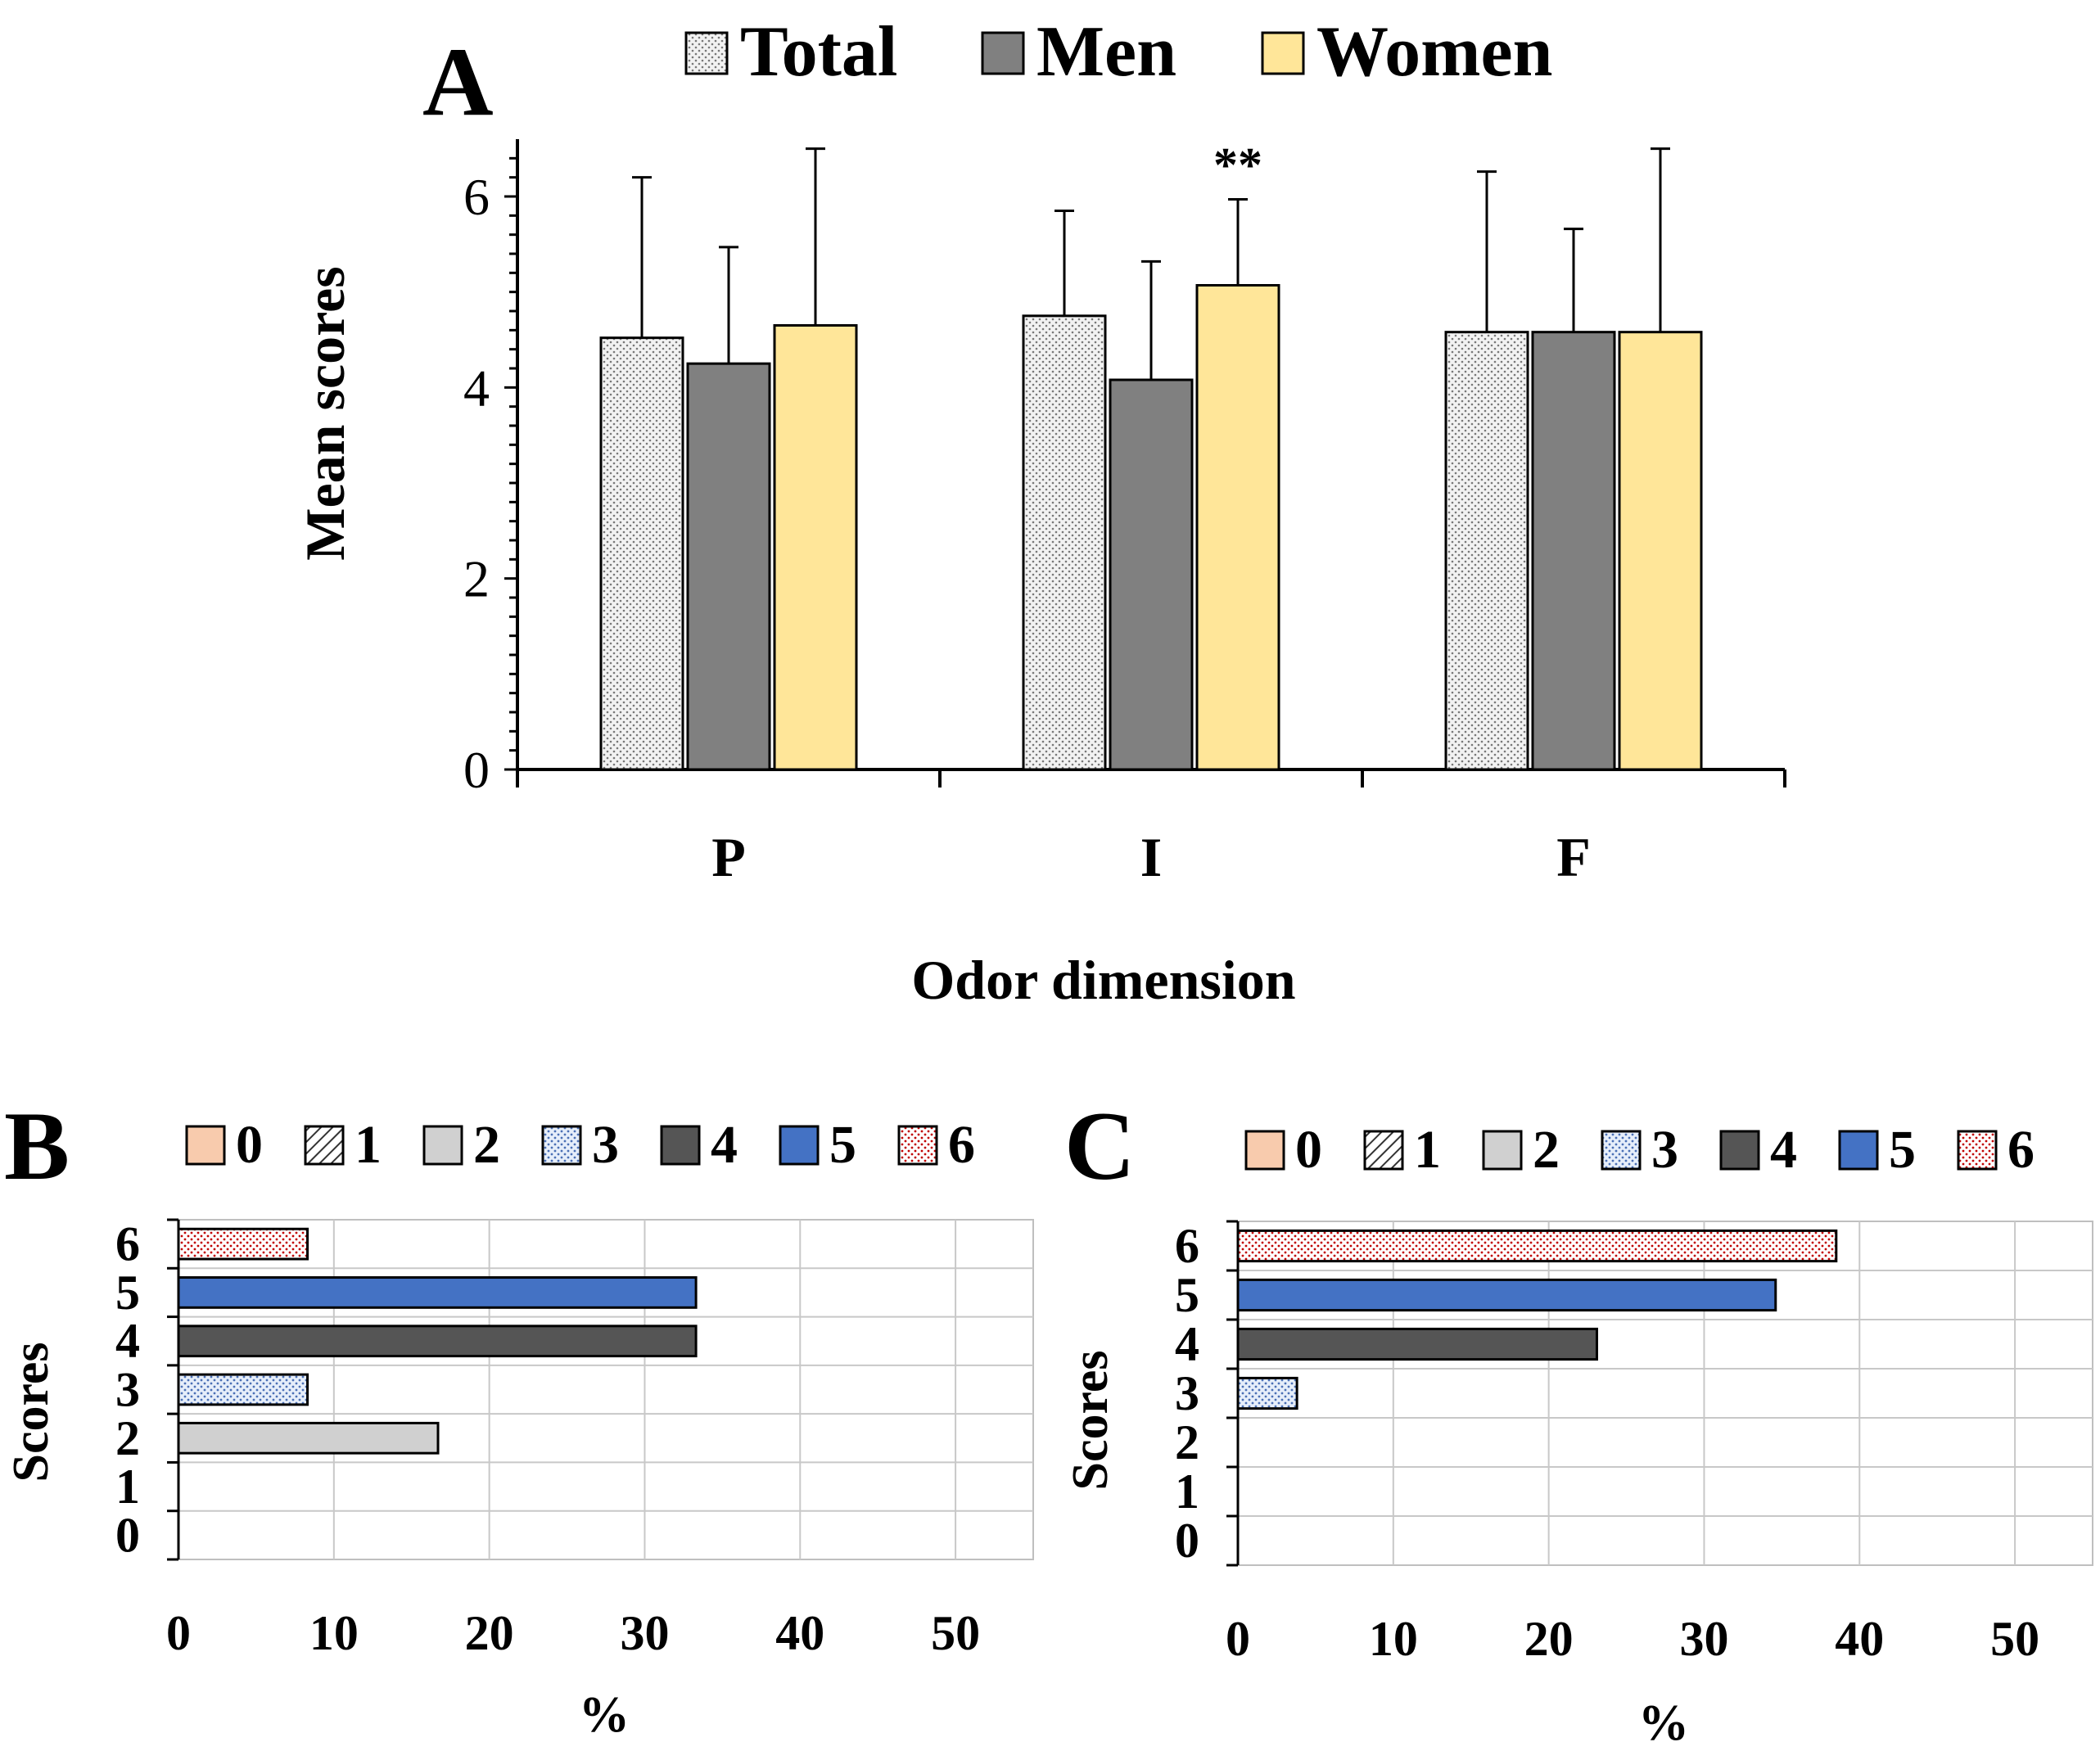 Image resolution: width=2100 pixels, height=1751 pixels. What do you see at coordinates (1663, 1723) in the screenshot?
I see `panel-c-x-axis-title: %` at bounding box center [1663, 1723].